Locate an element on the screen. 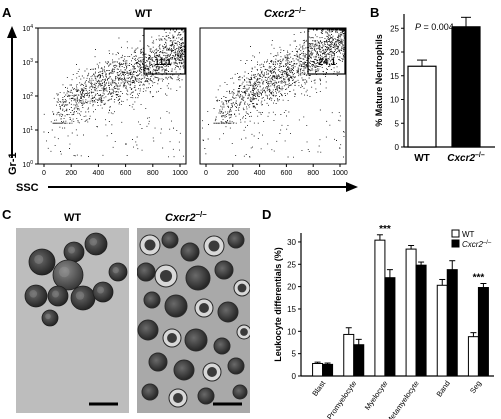 The height and width of the screenshot is (419, 501). chart-d-category-label: Myelocyte is located at coordinates (376, 395).